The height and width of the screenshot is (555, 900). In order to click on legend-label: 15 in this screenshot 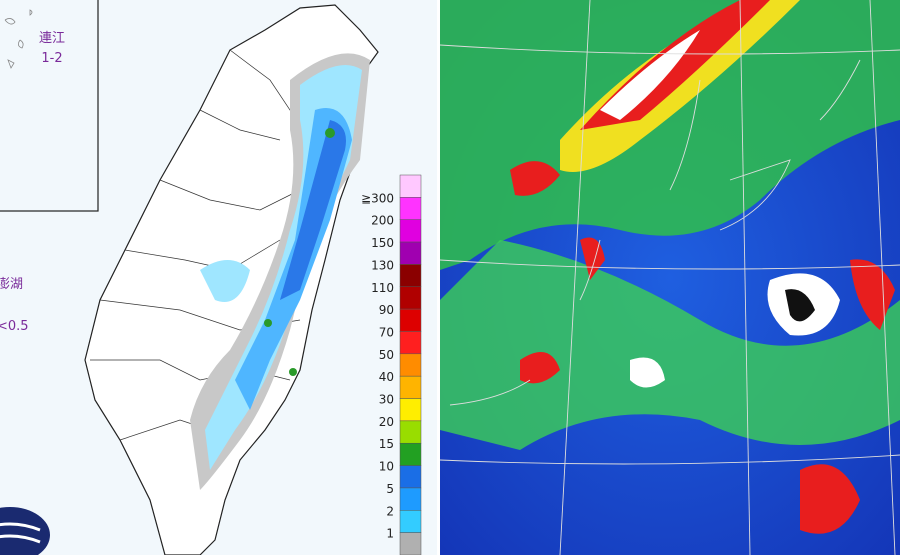, I will do `click(386, 444)`.